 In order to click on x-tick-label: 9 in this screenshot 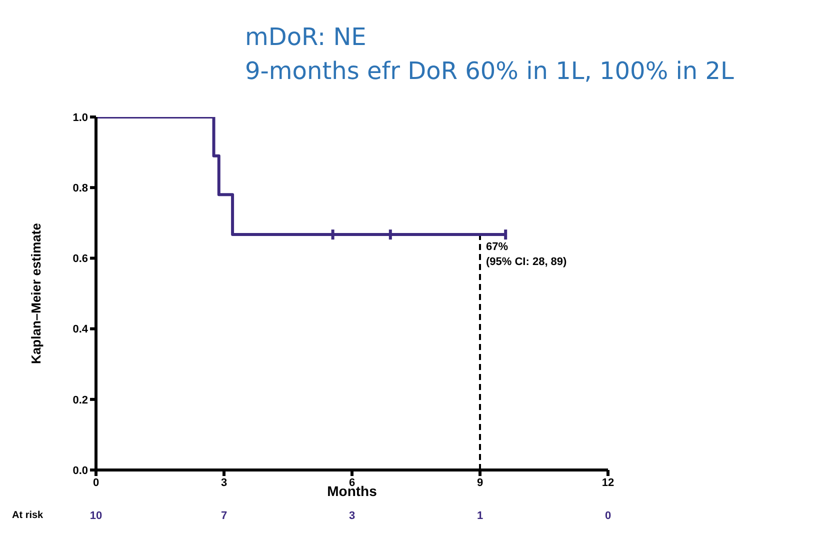, I will do `click(480, 482)`.